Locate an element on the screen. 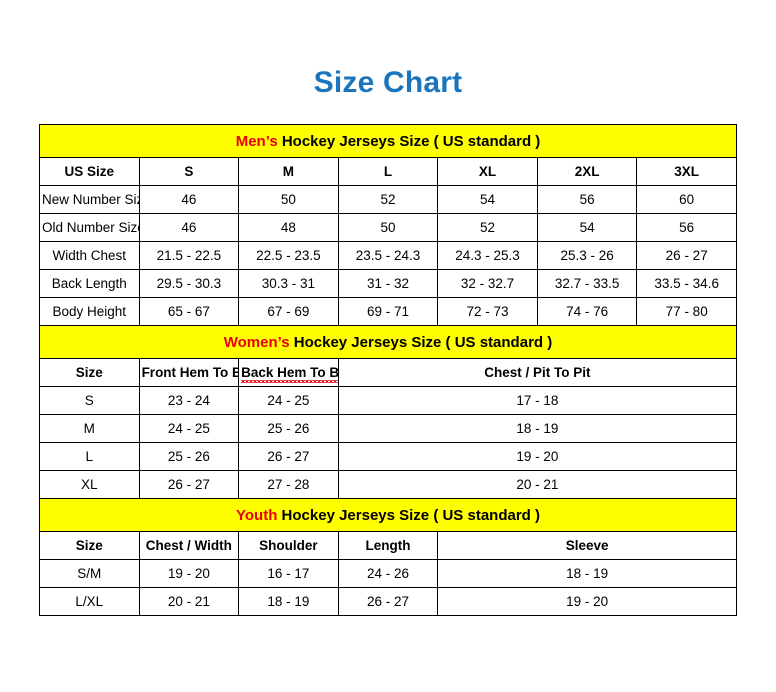  cell-value: 29.5 - 30.3 is located at coordinates (189, 283).